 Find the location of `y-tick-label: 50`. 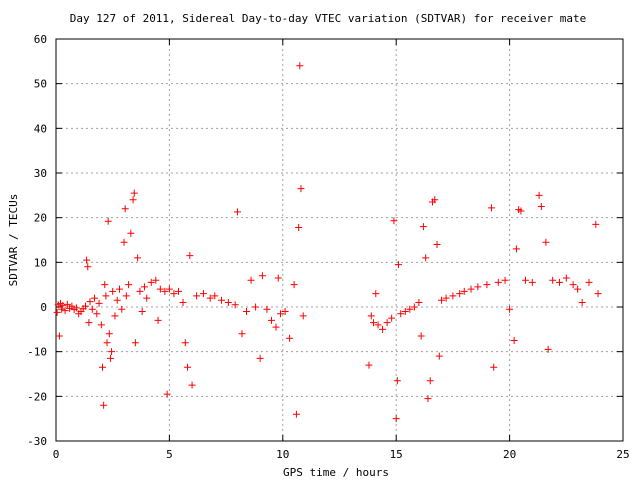

y-tick-label: 50 is located at coordinates (40, 84).